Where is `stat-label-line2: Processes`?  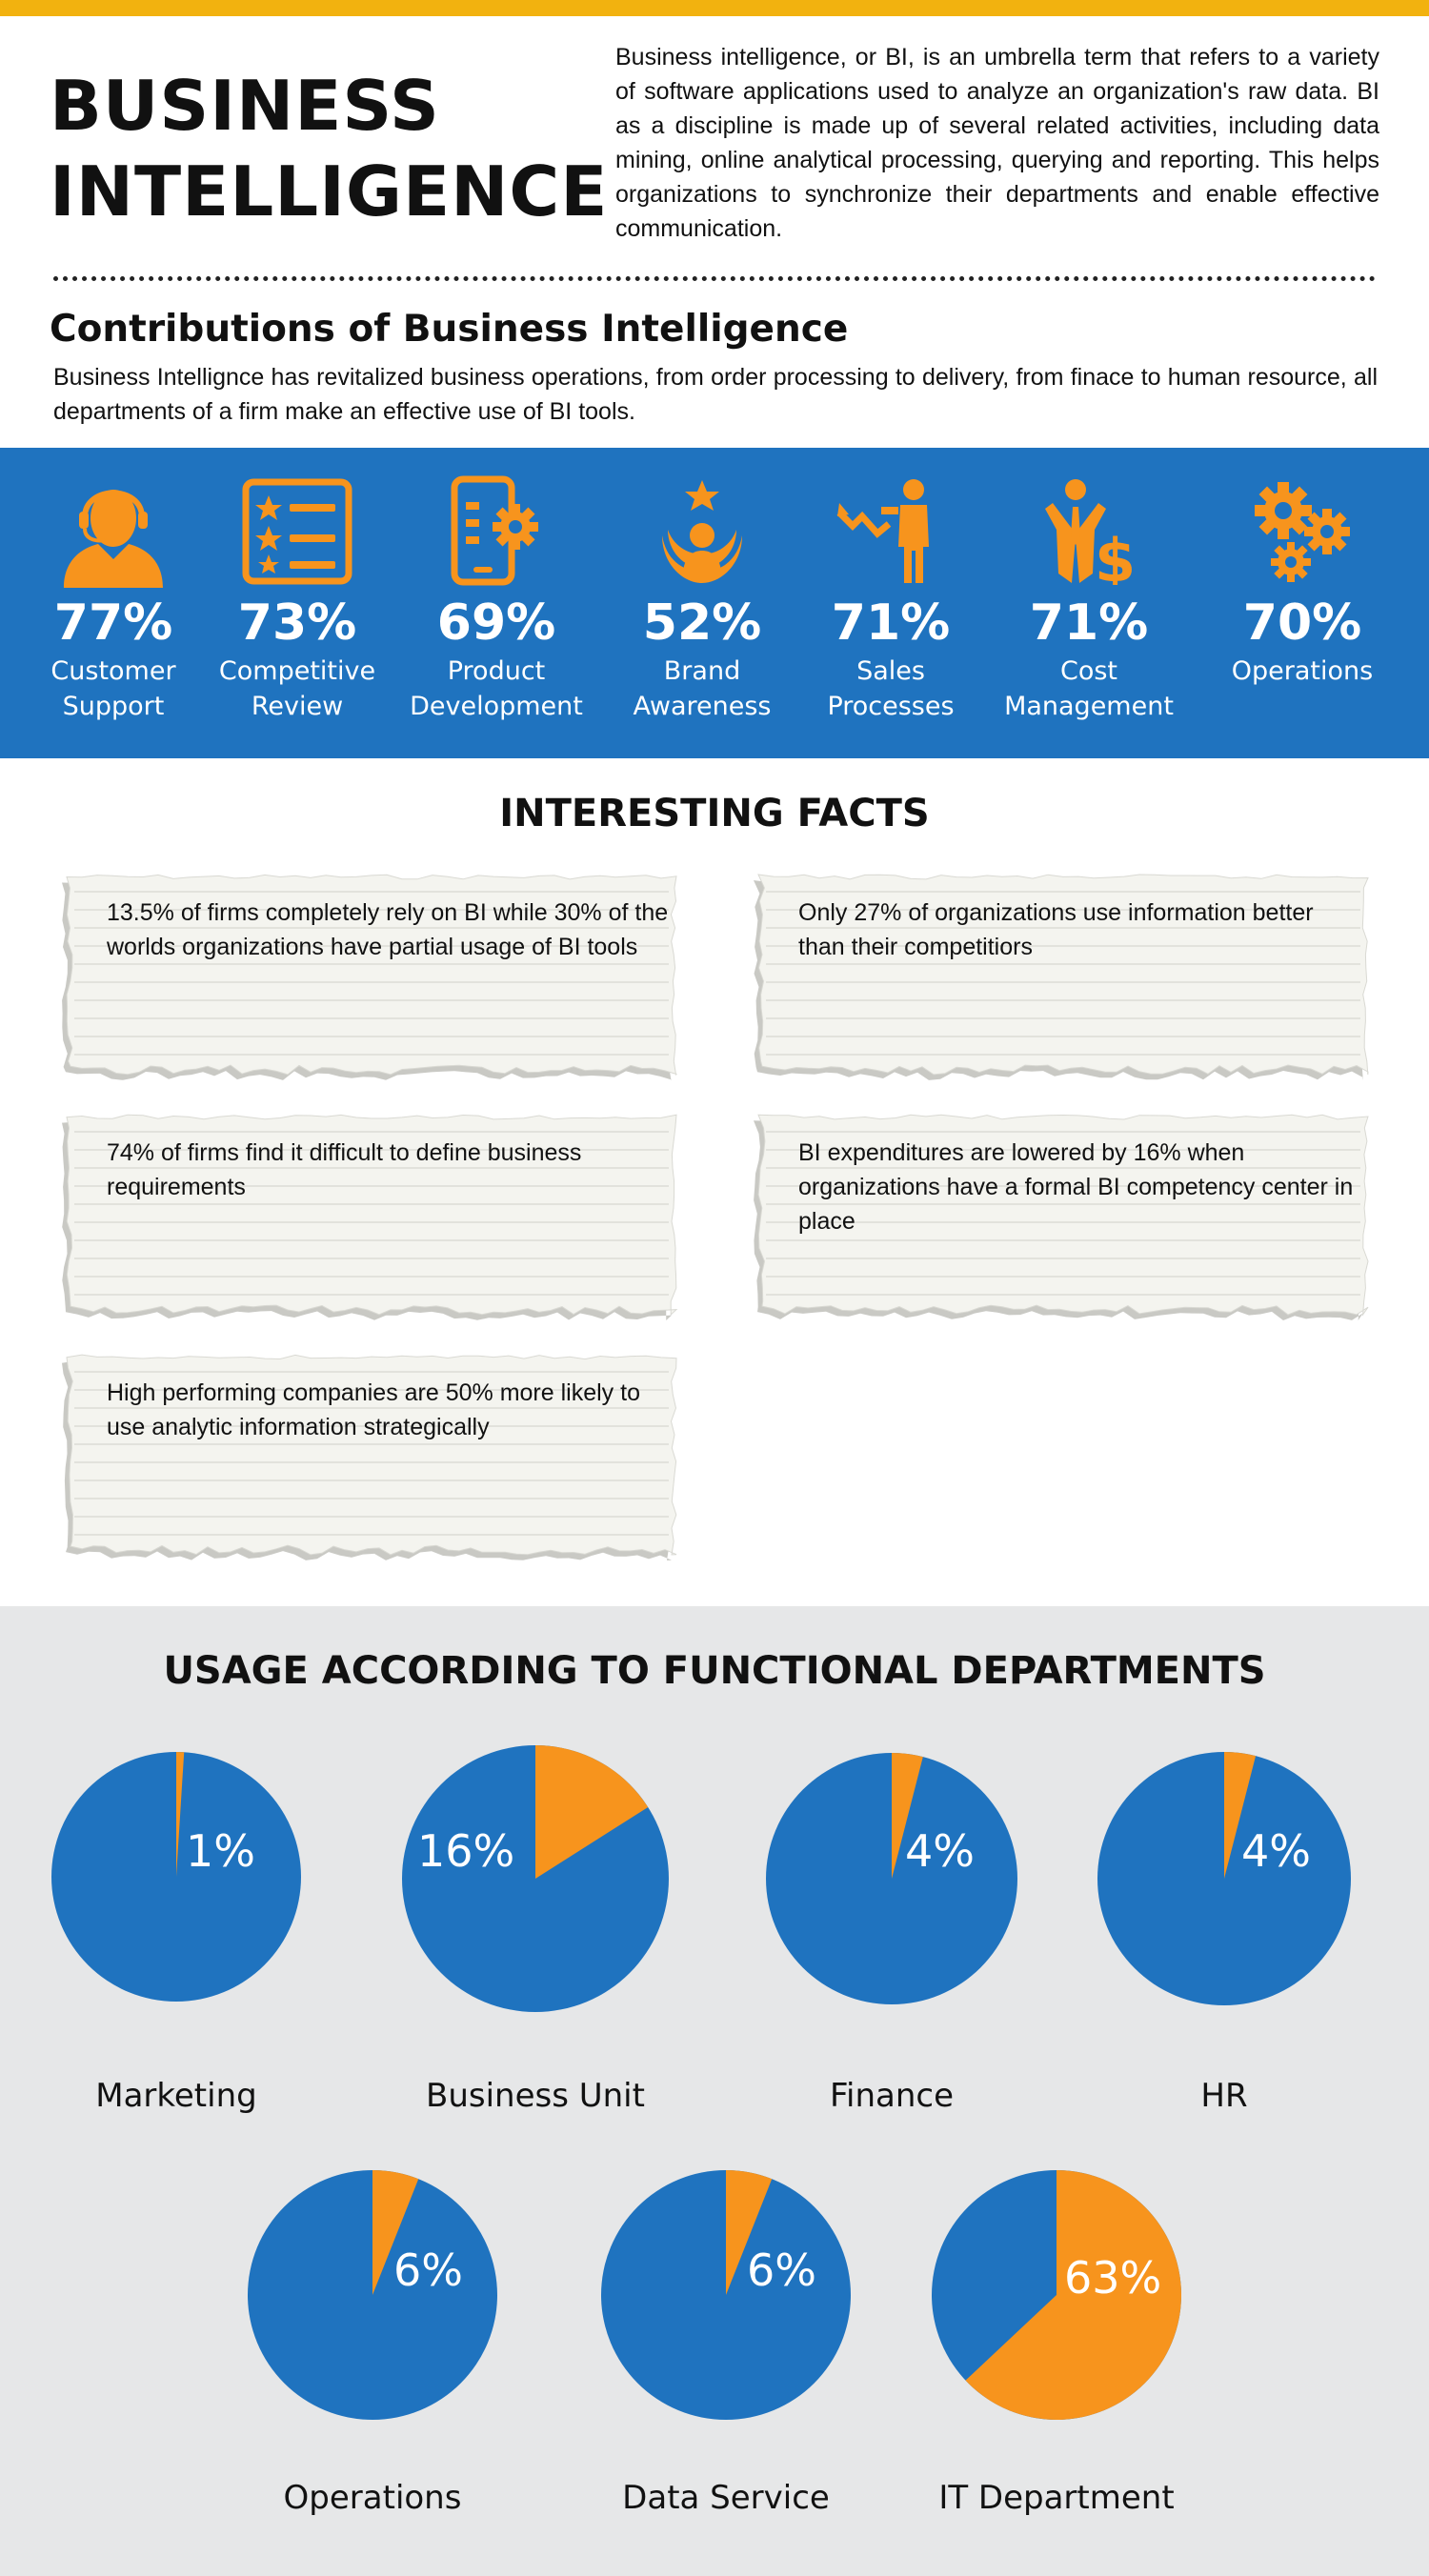
stat-label-line2: Processes is located at coordinates (891, 707).